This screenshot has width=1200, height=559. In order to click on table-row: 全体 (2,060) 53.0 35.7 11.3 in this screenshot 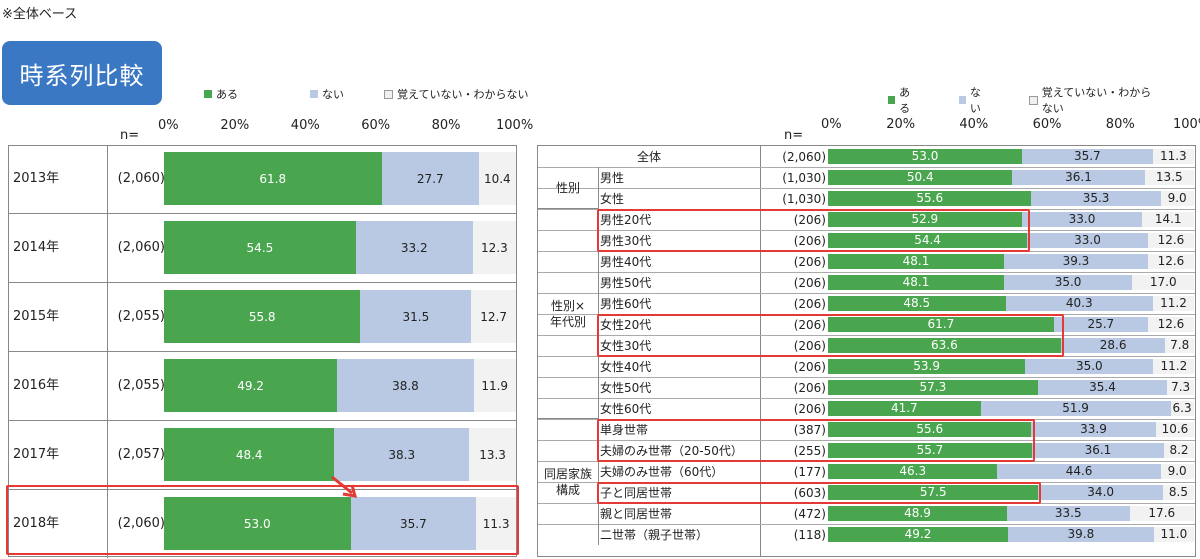, I will do `click(866, 157)`.